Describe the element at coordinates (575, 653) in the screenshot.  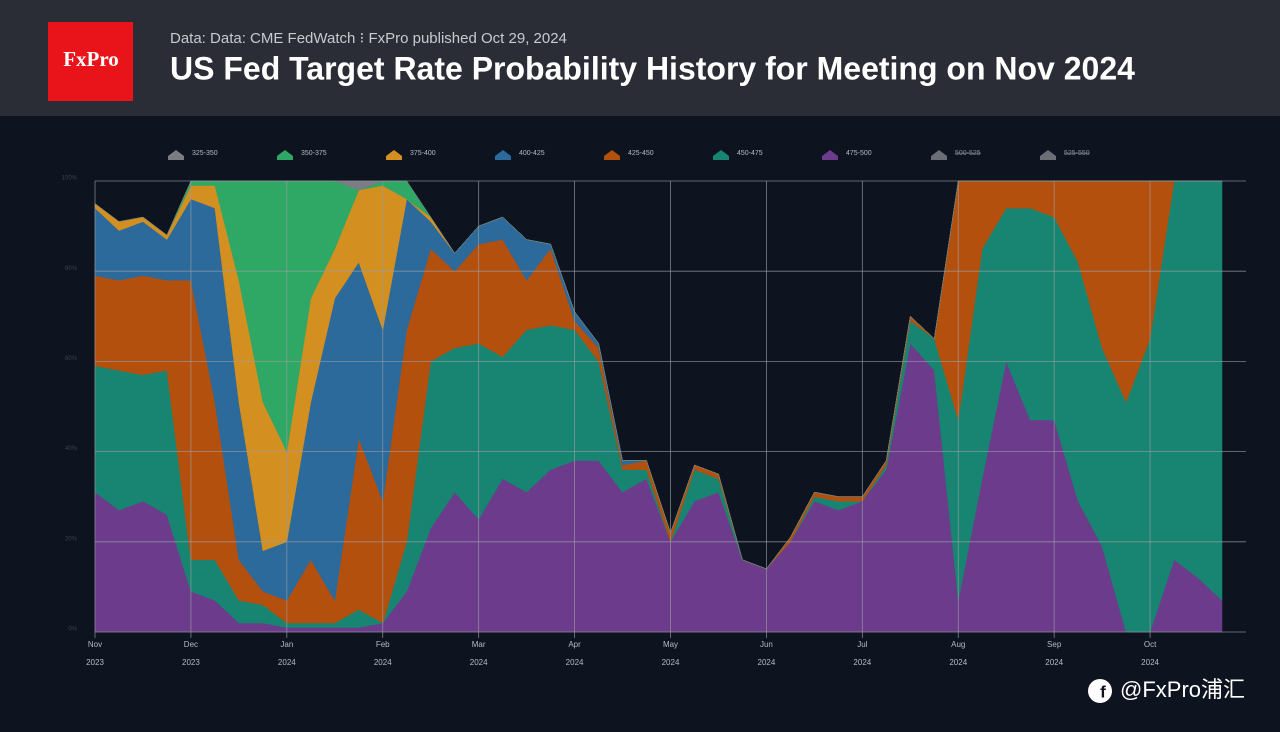
I see `x-tick-label: Apr 2024` at that location.